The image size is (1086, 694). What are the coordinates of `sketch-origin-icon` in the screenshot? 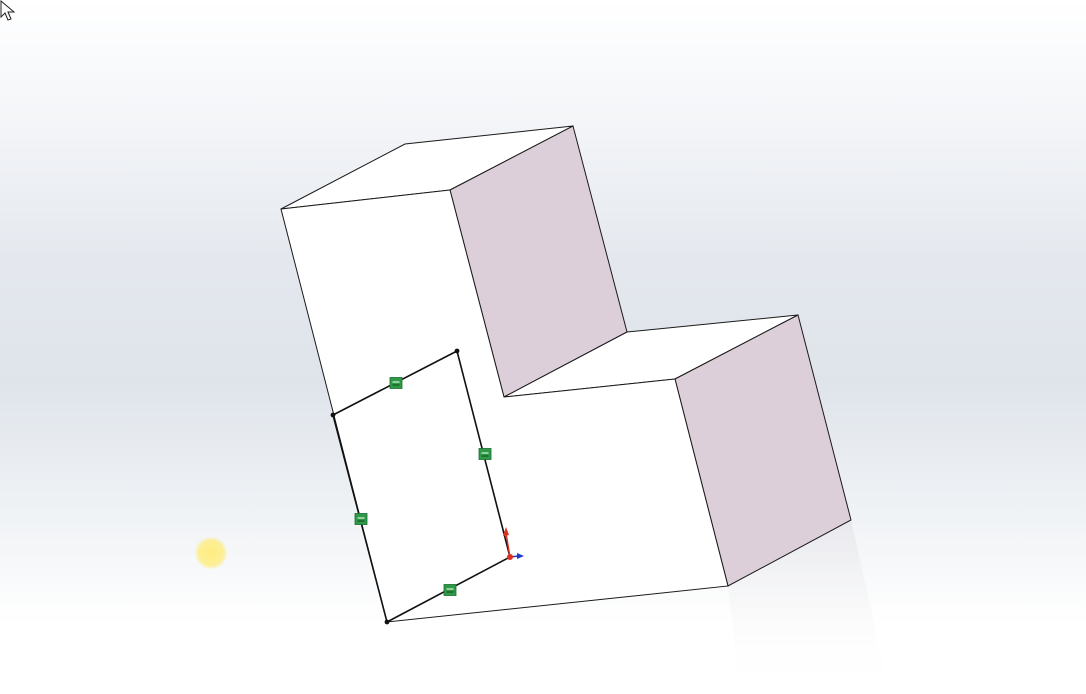 It's located at (513, 543).